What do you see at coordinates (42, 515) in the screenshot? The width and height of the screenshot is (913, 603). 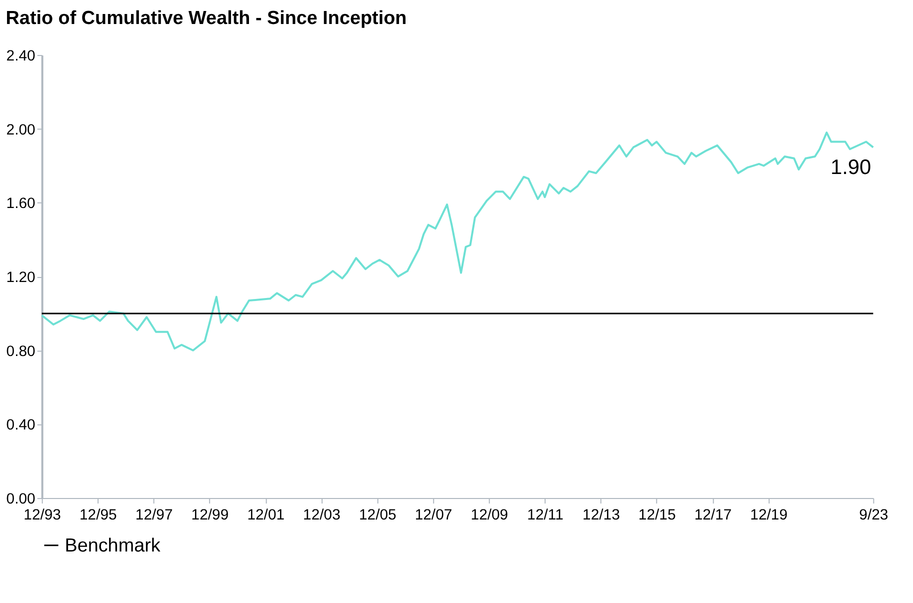 I see `x-tick-label: 12/93` at bounding box center [42, 515].